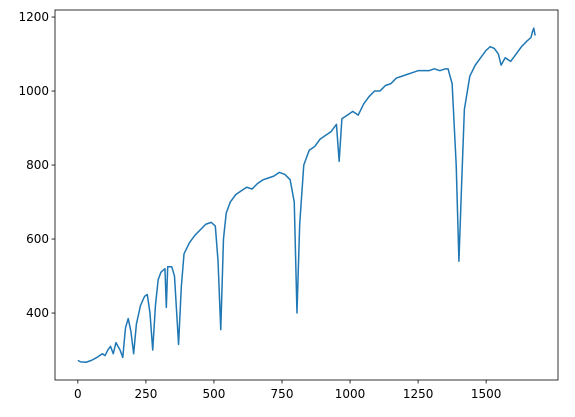  I want to click on x-tick-label: 1250, so click(418, 394).